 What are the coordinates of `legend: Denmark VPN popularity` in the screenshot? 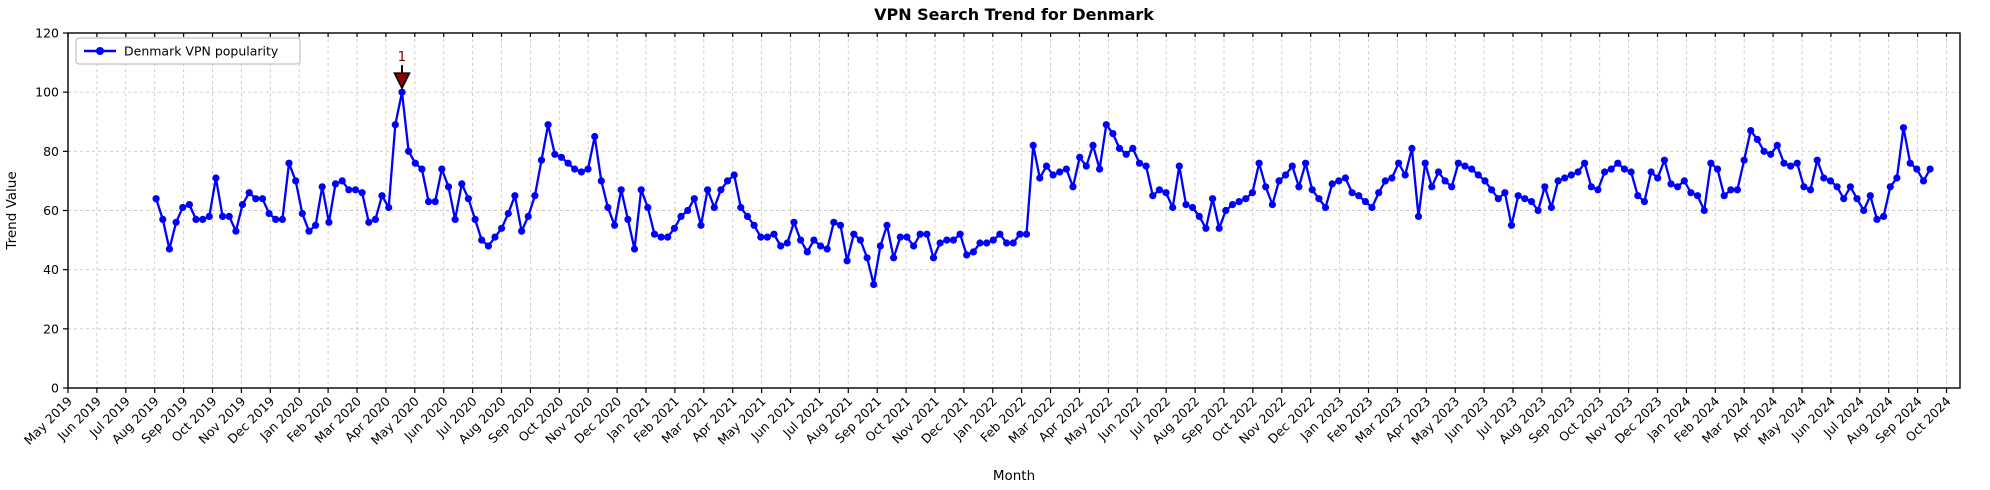 It's located at (188, 51).